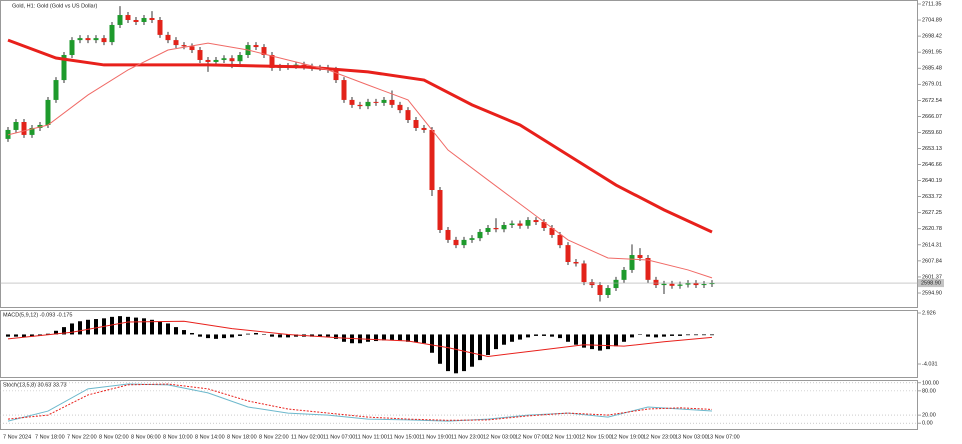  What do you see at coordinates (932, 101) in the screenshot?
I see `y-tick-label: 2672.54` at bounding box center [932, 101].